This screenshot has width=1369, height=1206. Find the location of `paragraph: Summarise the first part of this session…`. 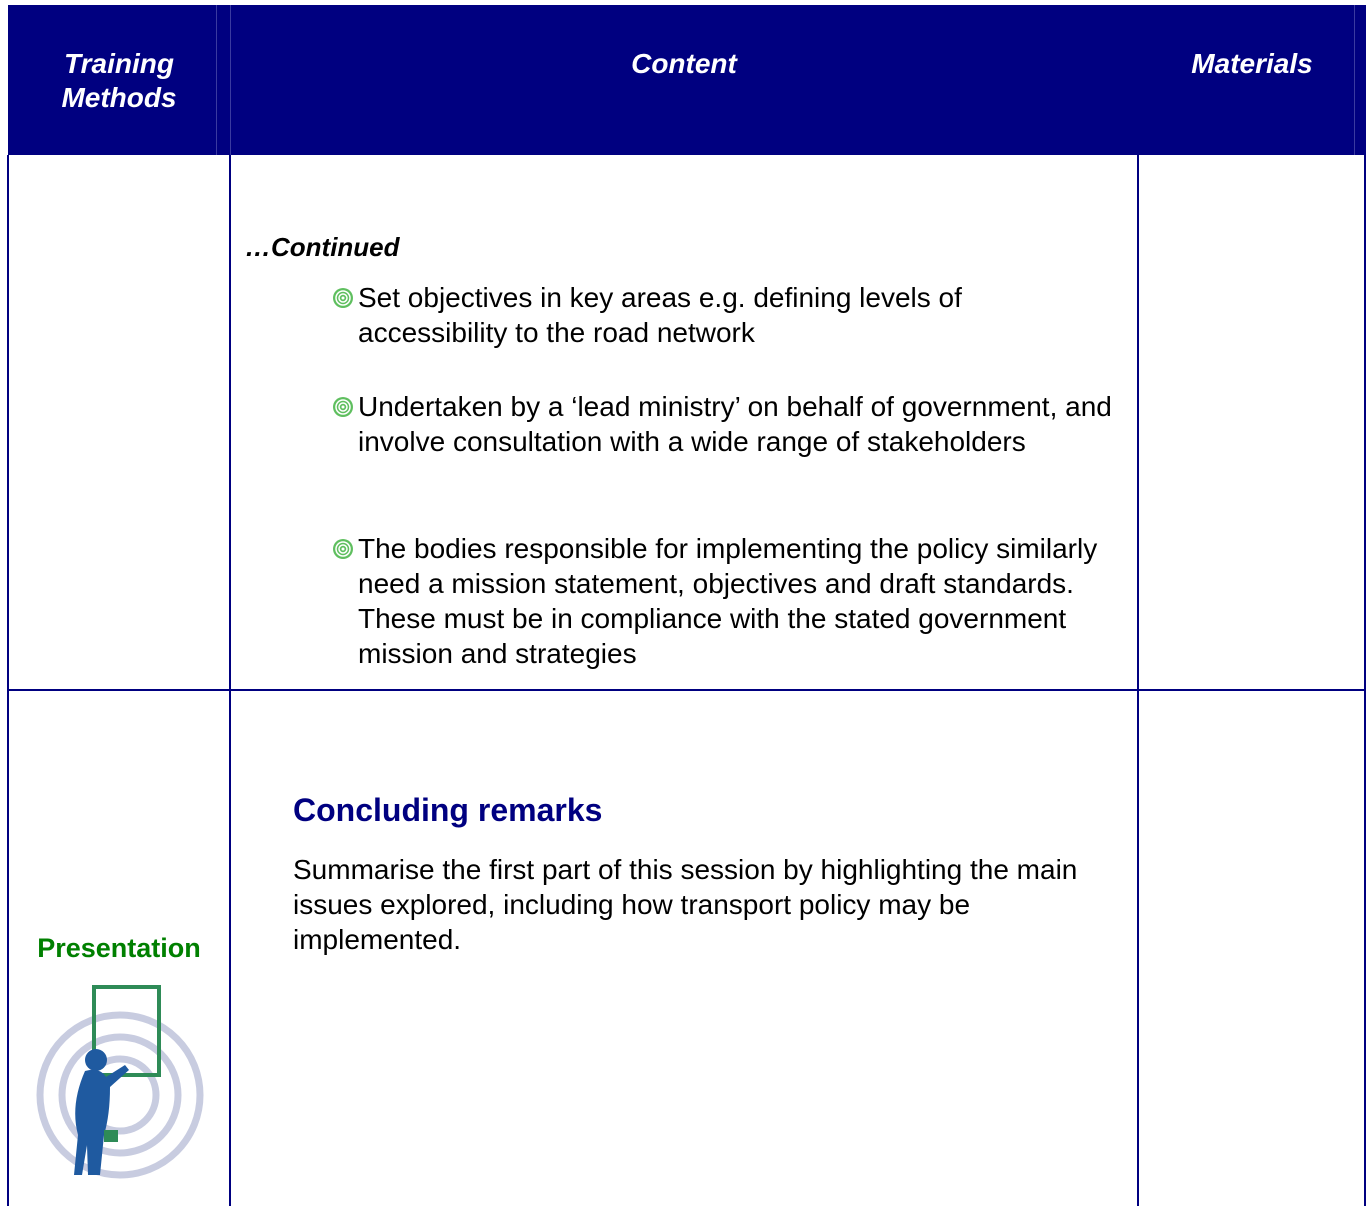

paragraph: Summarise the first part of this session… is located at coordinates (685, 904).